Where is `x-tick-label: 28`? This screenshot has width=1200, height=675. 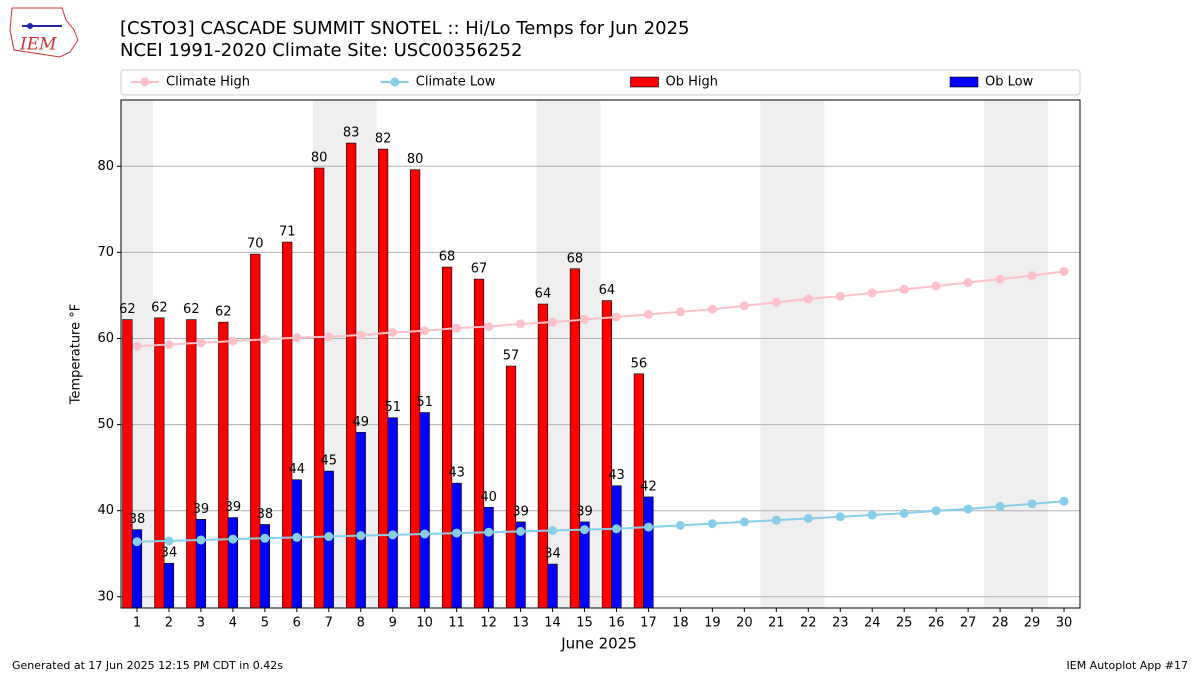 x-tick-label: 28 is located at coordinates (1000, 623).